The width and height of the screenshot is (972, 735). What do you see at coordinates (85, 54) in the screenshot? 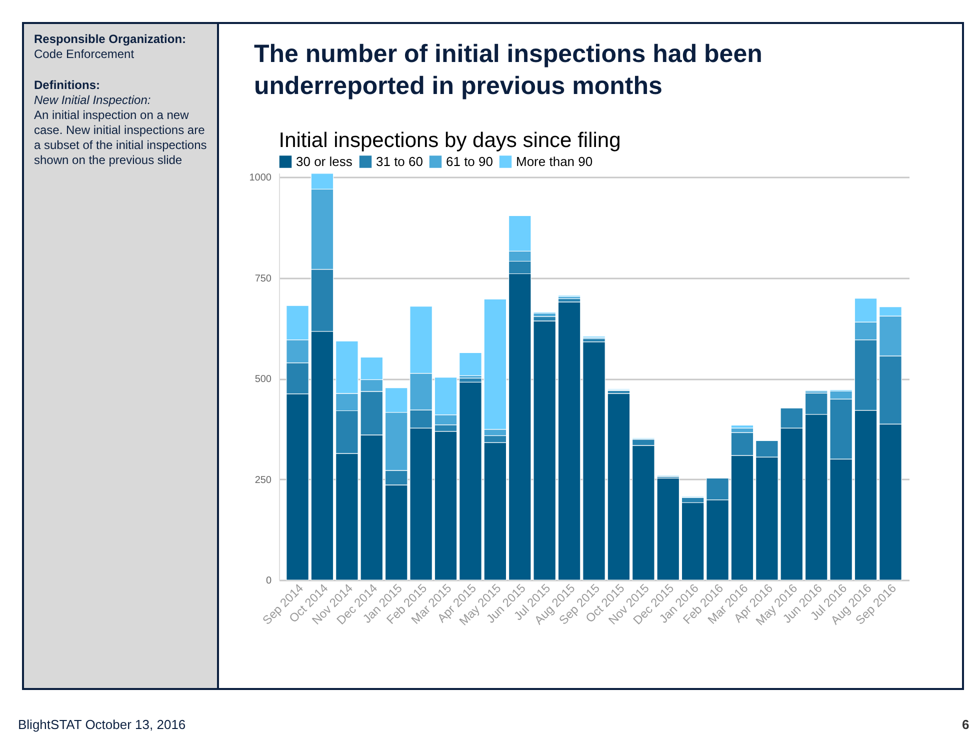
I see `text: Code Enforcement` at bounding box center [85, 54].